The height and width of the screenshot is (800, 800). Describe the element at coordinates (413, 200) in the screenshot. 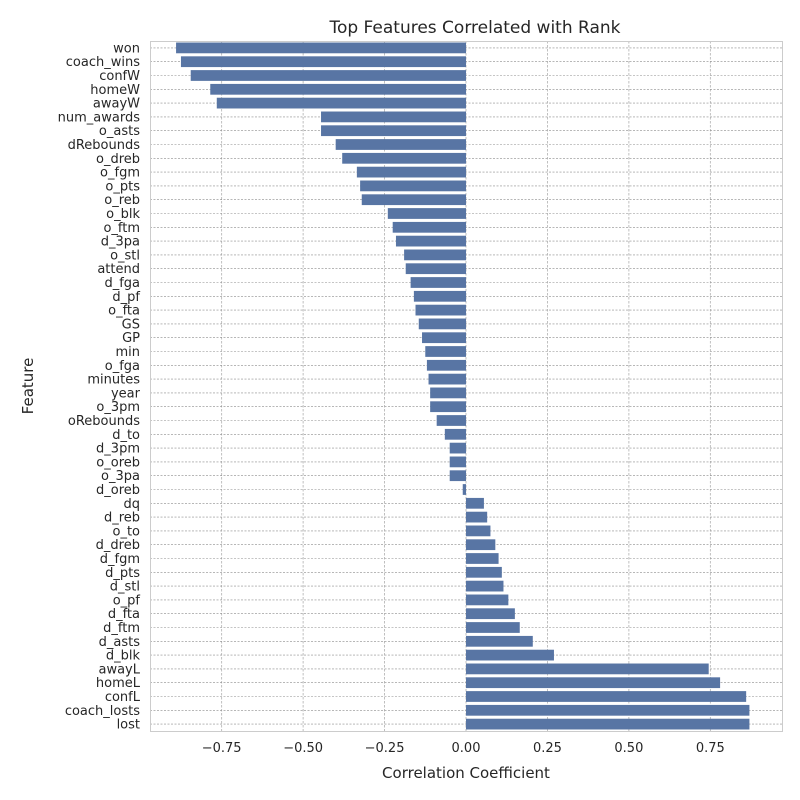

I see `bar-o_reb` at that location.